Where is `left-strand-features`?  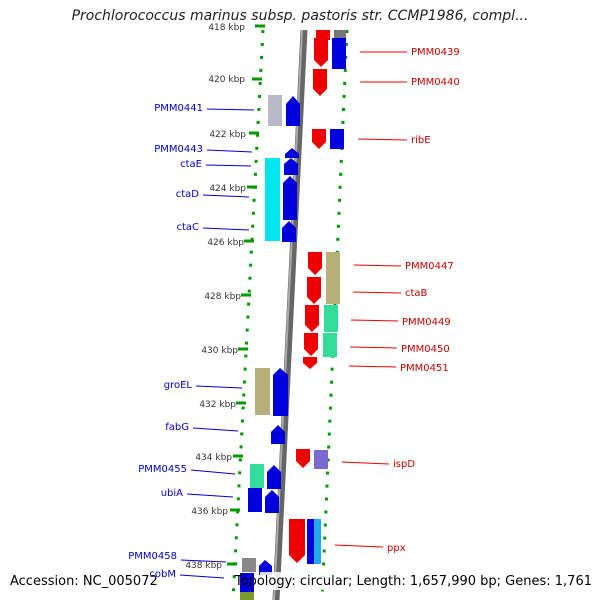 left-strand-features is located at coordinates (270, 347).